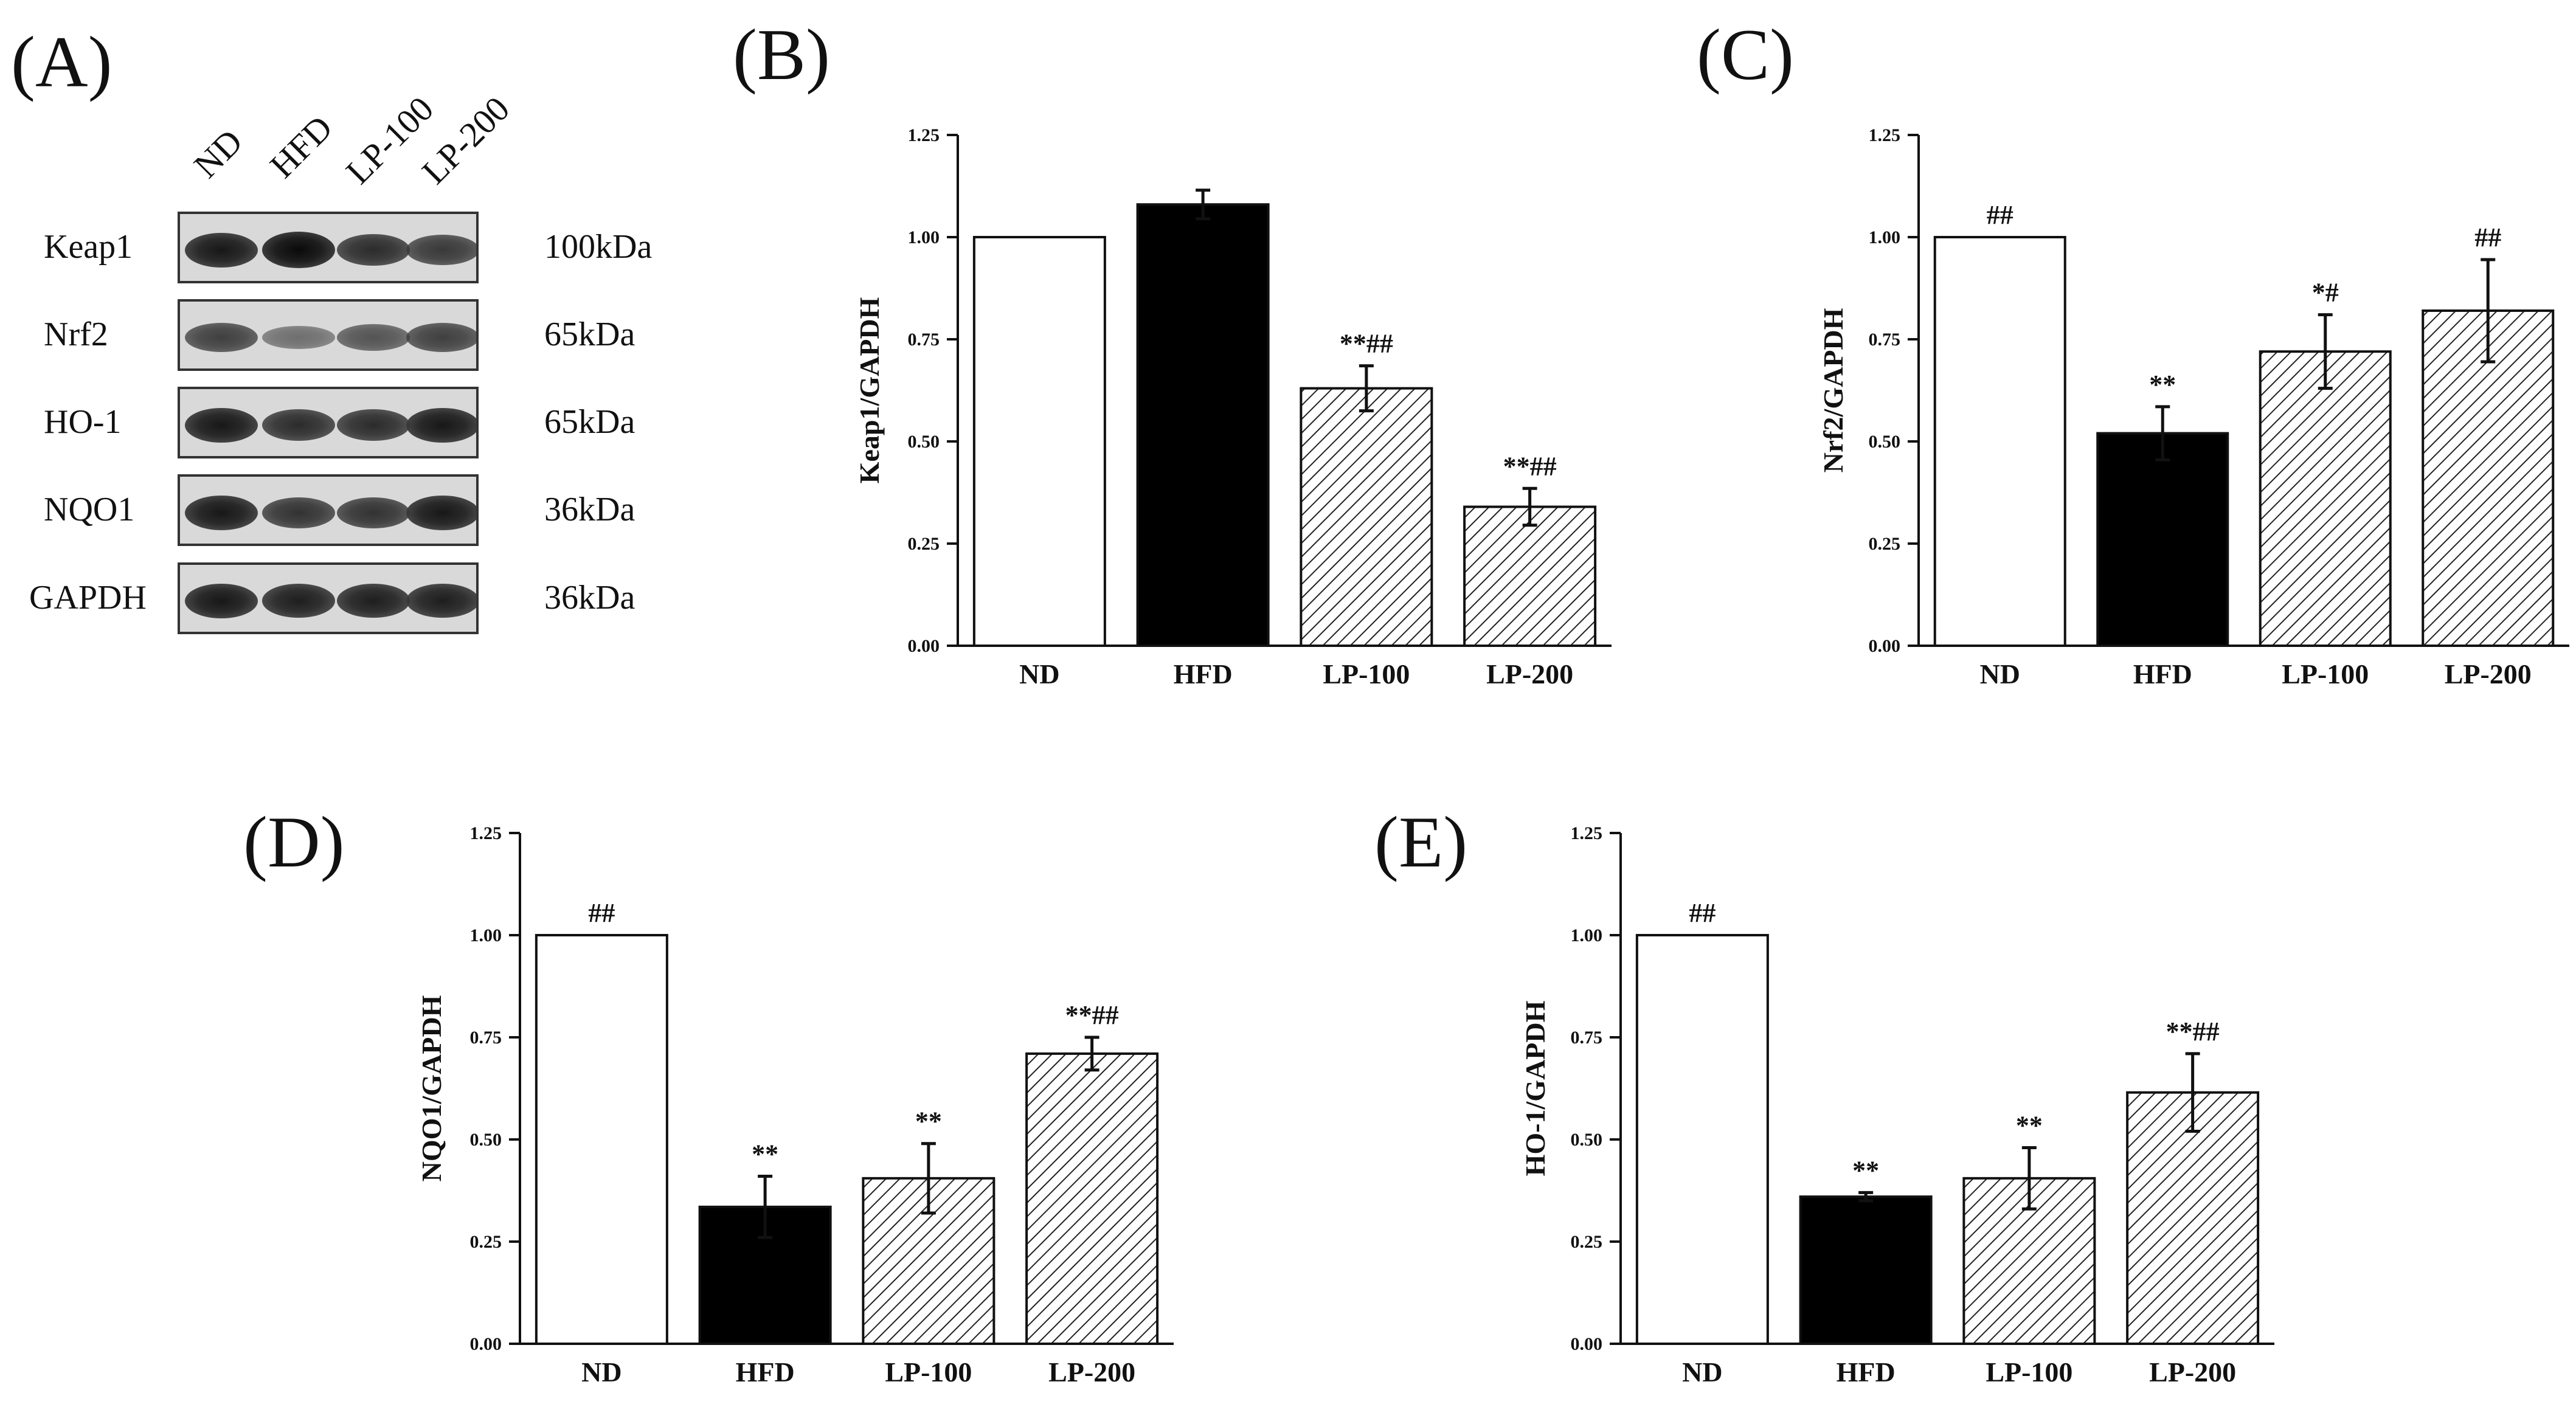 Image resolution: width=2576 pixels, height=1407 pixels. I want to click on panel-a-letter: (A), so click(62, 61).